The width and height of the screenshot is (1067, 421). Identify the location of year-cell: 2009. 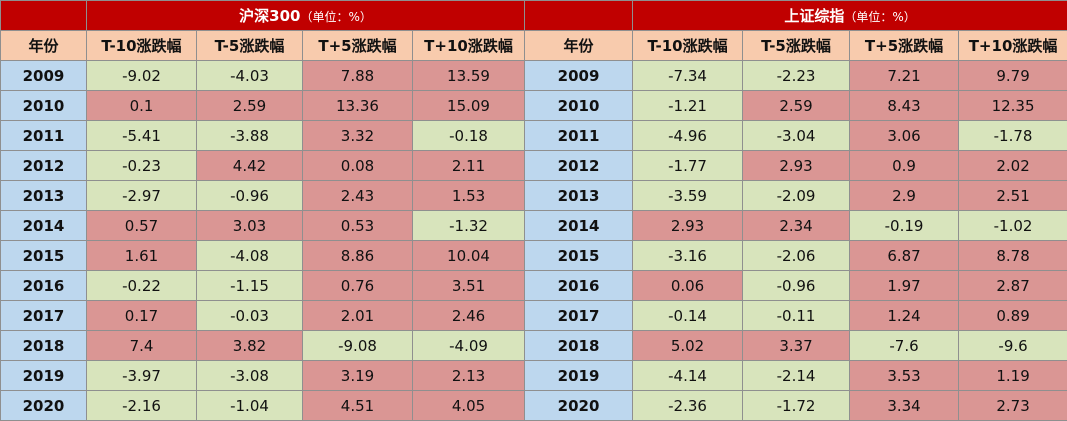
(43, 75).